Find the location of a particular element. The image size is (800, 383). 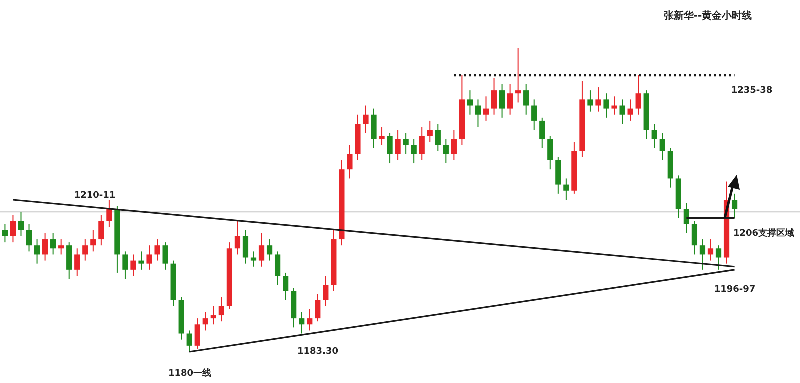

annotation: 1183.30 is located at coordinates (318, 352).